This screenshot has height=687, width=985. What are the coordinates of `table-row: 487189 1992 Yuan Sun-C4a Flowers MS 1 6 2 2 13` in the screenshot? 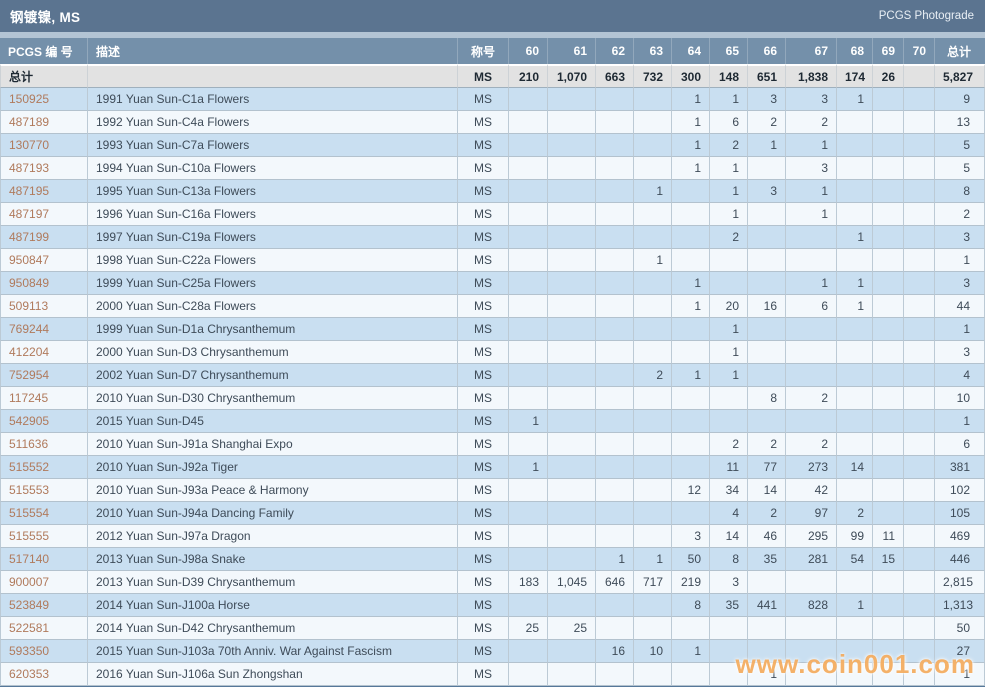 It's located at (492, 122).